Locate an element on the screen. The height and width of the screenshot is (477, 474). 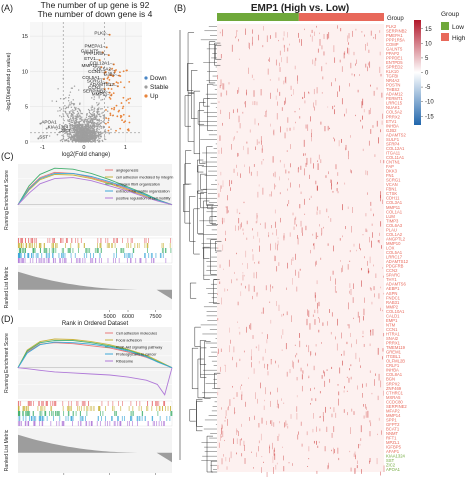
label-connector is located at coordinates (102, 88).